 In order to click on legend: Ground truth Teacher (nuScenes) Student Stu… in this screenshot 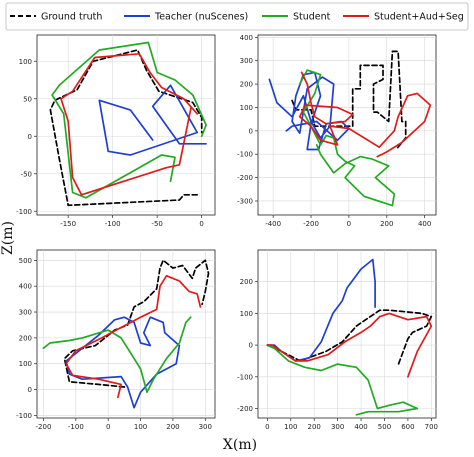, I will do `click(237, 16)`.